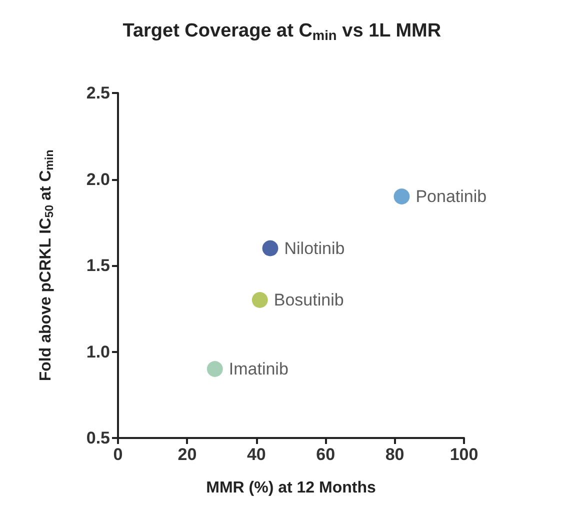 This screenshot has height=522, width=564. Describe the element at coordinates (187, 454) in the screenshot. I see `x-tick-label: 20` at that location.